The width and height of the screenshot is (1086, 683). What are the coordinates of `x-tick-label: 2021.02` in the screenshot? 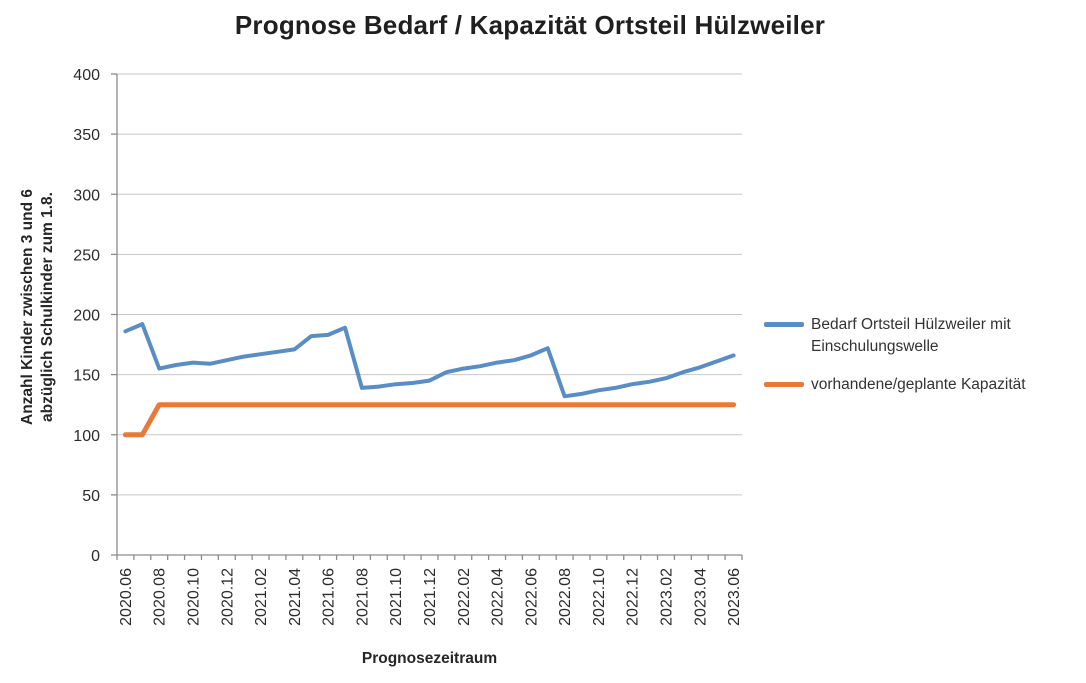 It's located at (261, 597).